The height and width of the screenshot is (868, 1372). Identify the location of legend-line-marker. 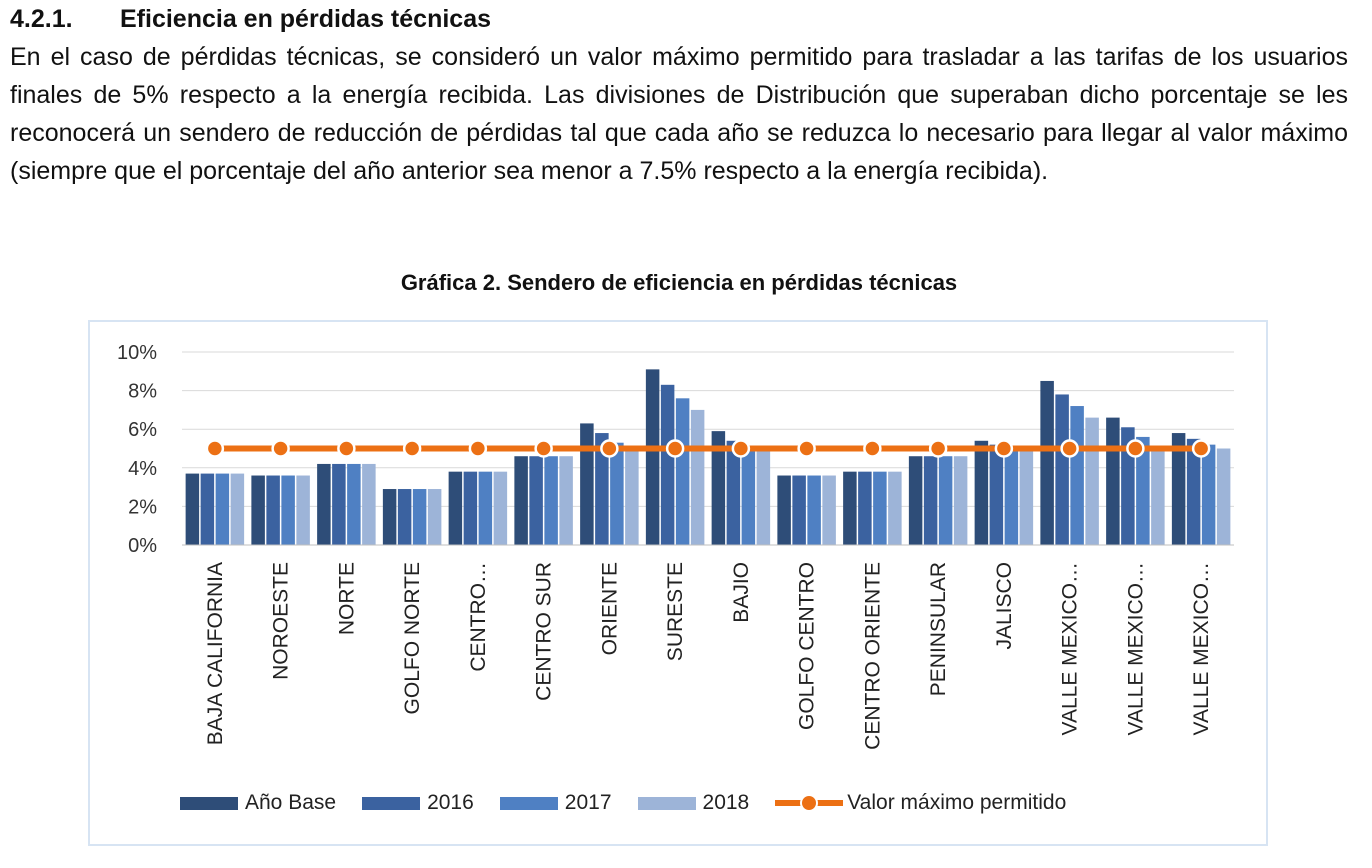
(809, 803).